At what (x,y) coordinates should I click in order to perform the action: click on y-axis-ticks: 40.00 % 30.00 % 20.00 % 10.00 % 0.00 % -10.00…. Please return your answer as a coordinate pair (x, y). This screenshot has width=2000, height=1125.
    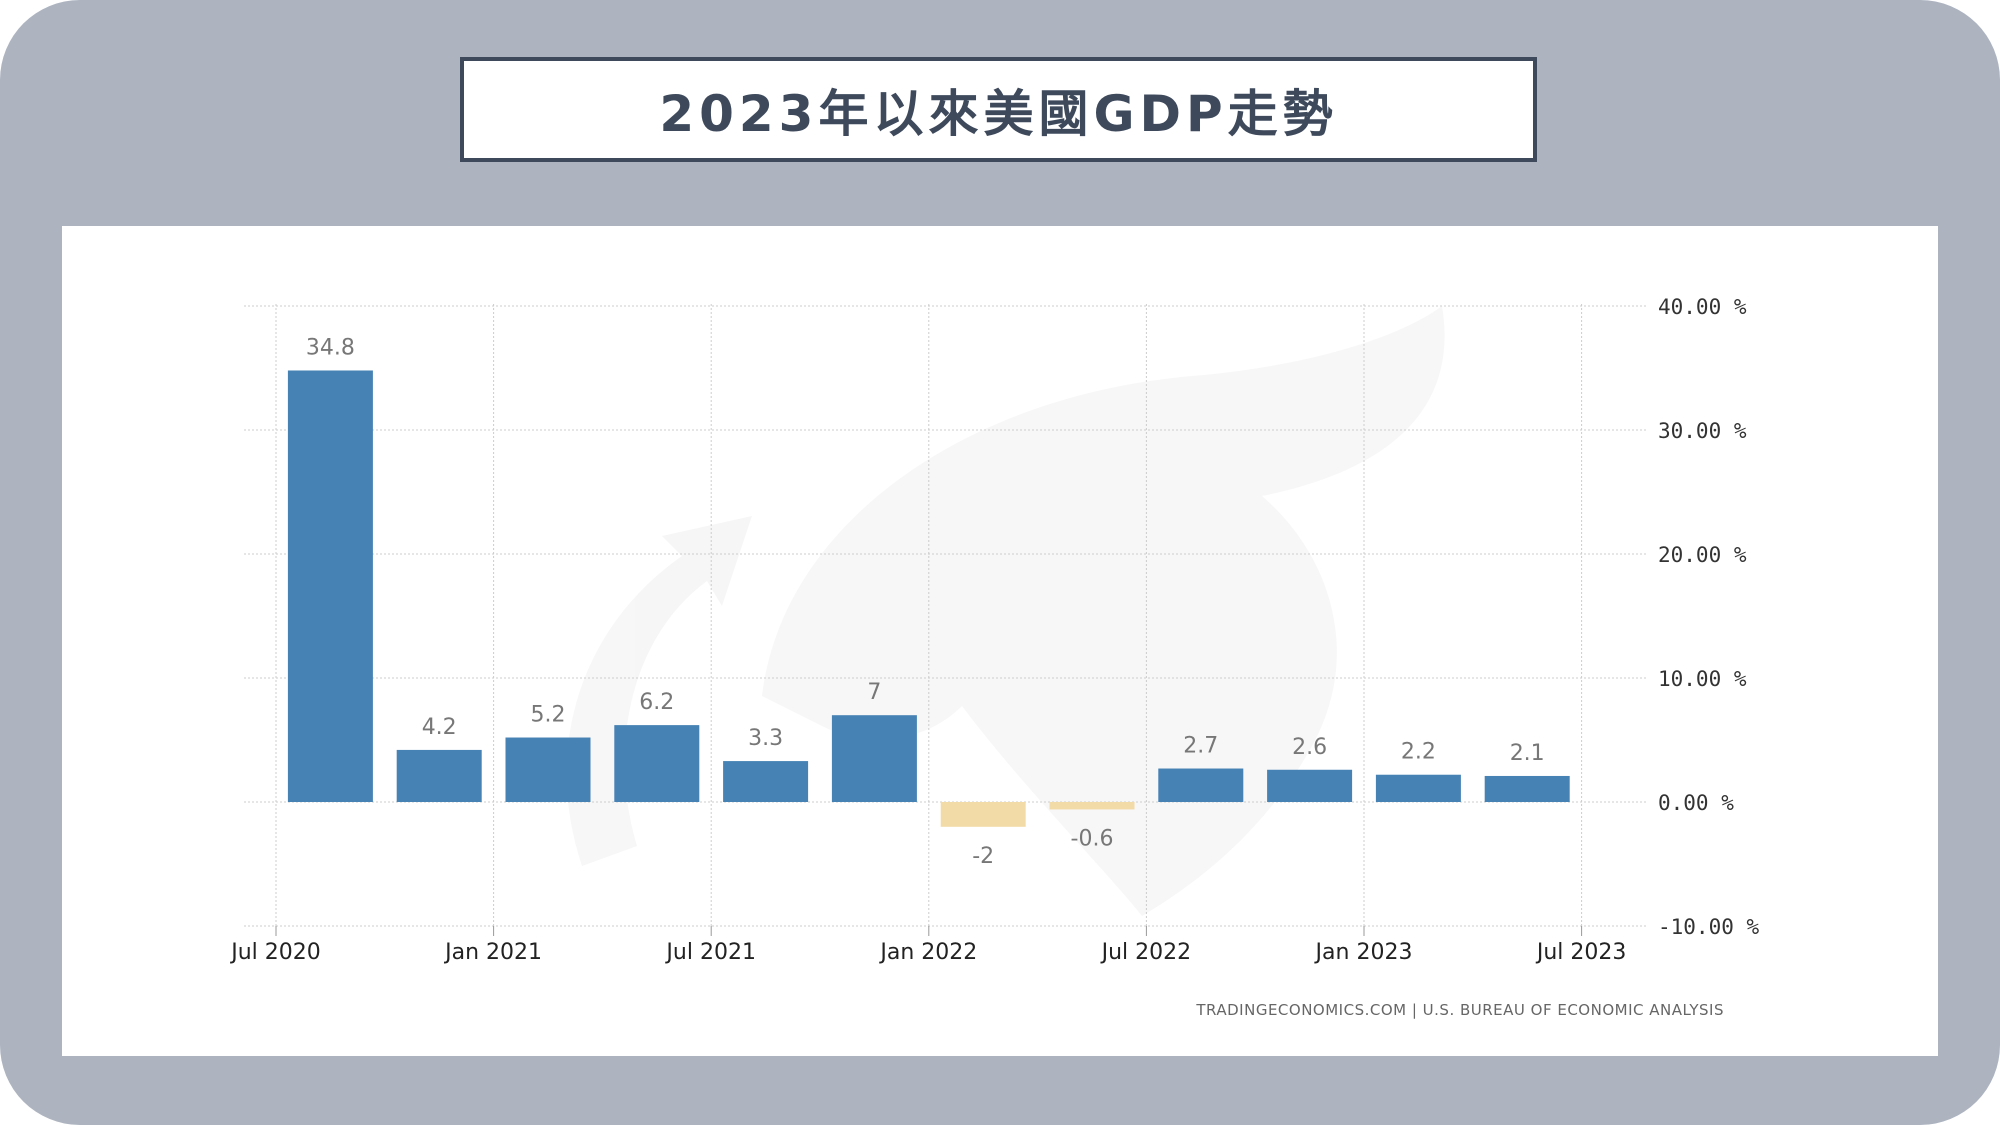
    Looking at the image, I should click on (1709, 617).